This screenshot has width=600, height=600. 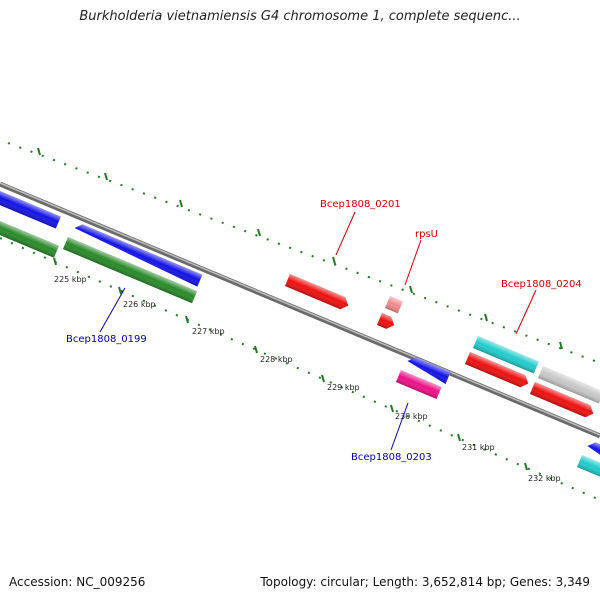 I want to click on gene-label-0201: Bcep1808_0201, so click(x=360, y=204).